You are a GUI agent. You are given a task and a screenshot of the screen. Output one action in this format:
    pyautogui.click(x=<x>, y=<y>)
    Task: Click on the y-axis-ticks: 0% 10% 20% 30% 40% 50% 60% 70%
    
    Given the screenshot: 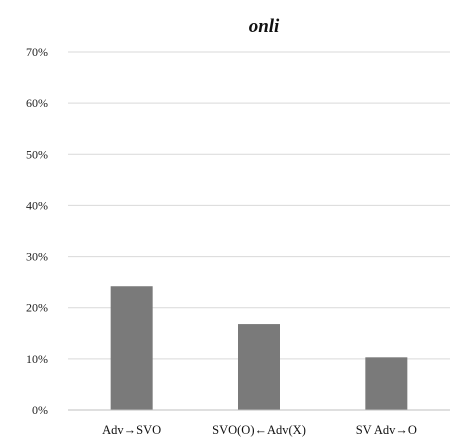 What is the action you would take?
    pyautogui.click(x=37, y=231)
    